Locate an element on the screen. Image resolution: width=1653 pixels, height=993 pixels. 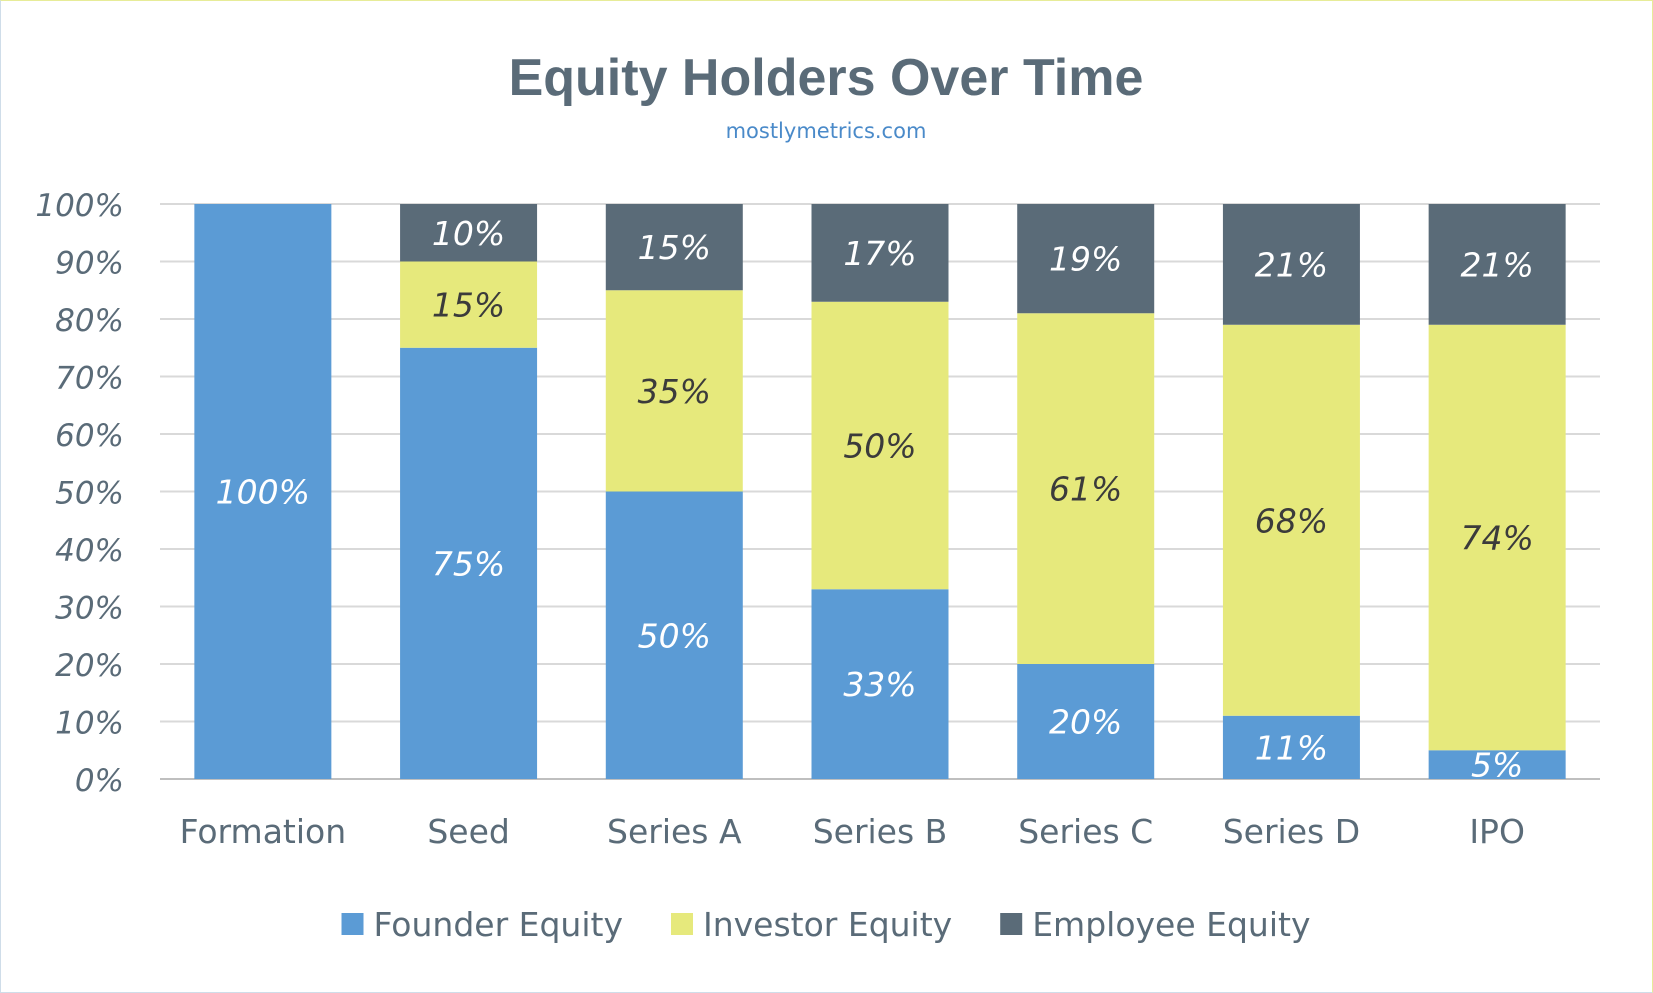
y-tick-label: 50% is located at coordinates (89, 494).